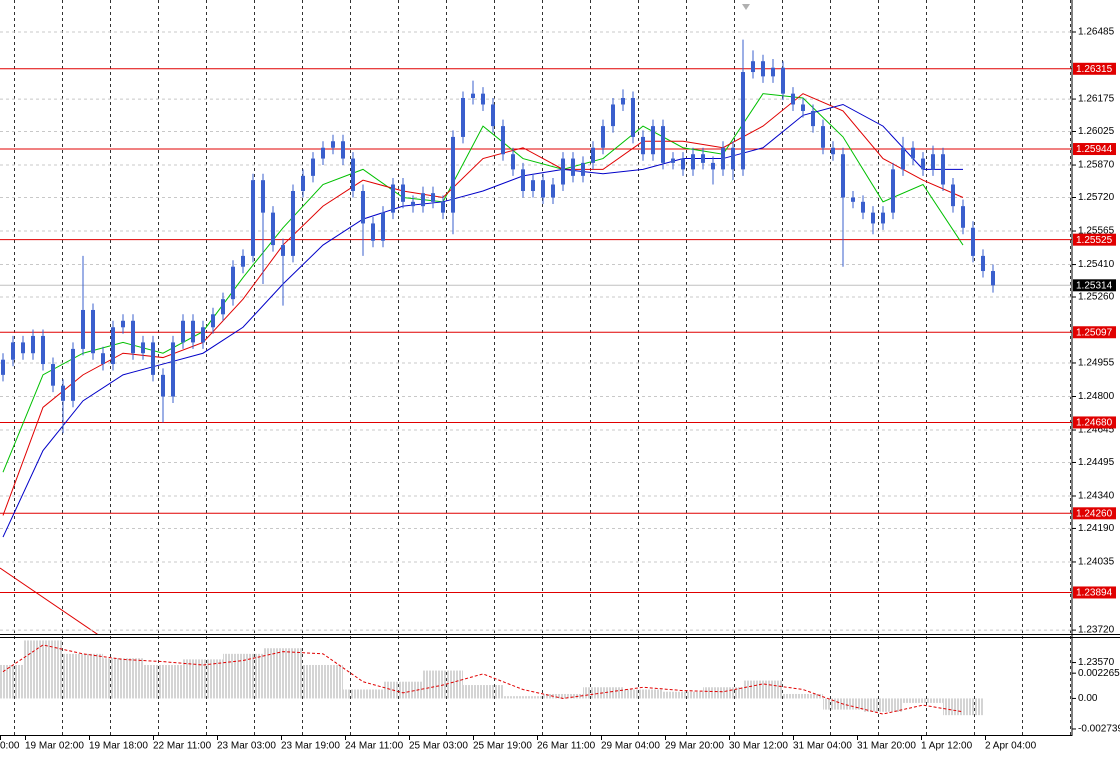  Describe the element at coordinates (566, 746) in the screenshot. I see `x-tick-label: 26 Mar 11:00` at that location.